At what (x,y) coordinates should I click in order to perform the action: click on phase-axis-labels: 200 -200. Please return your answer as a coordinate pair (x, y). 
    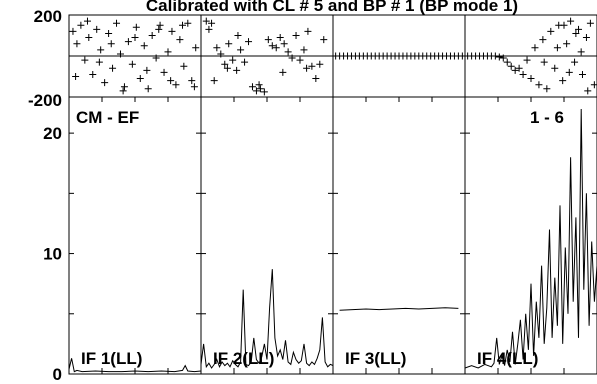
    Looking at the image, I should click on (45, 58).